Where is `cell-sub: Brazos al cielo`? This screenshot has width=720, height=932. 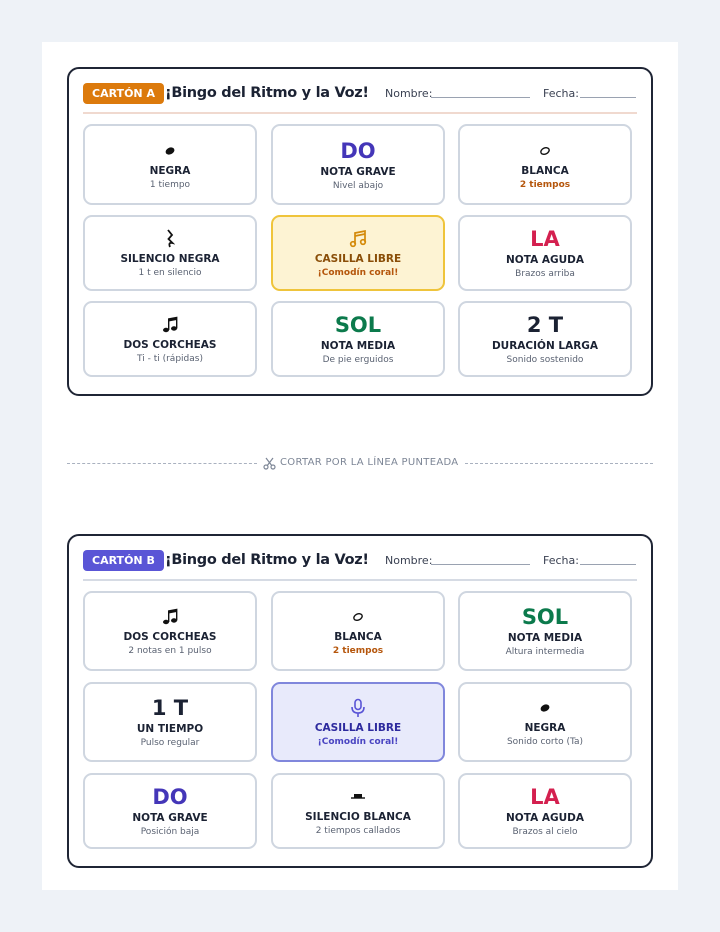 cell-sub: Brazos al cielo is located at coordinates (545, 832).